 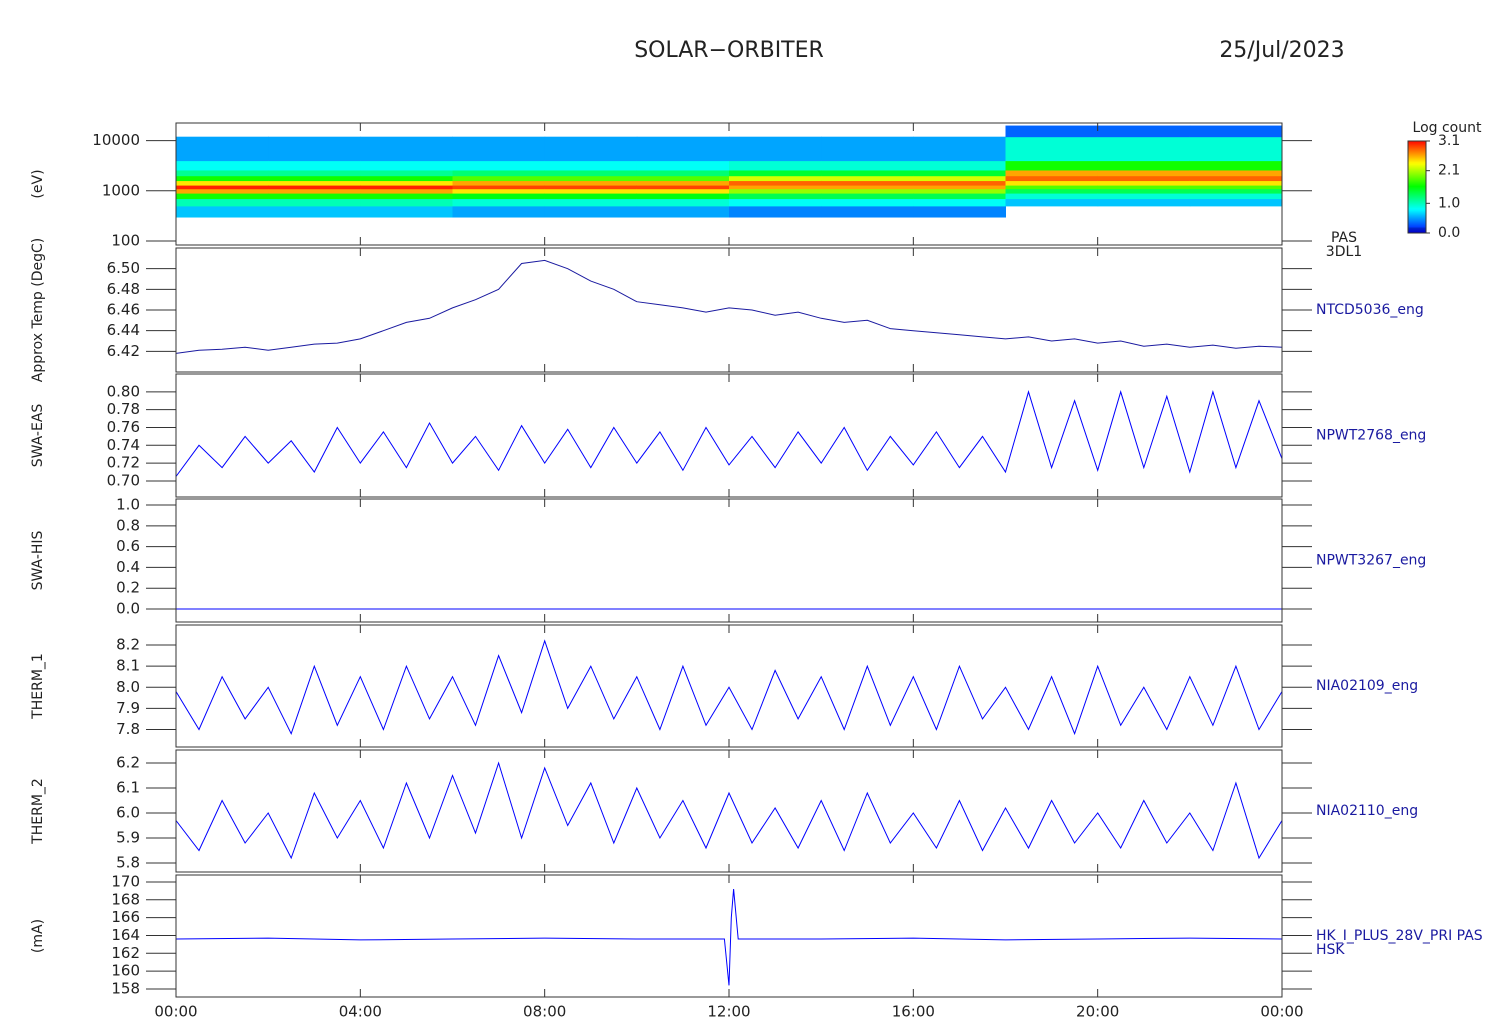 What do you see at coordinates (38, 310) in the screenshot?
I see `y-axis-label: Approx Temp (DegC)` at bounding box center [38, 310].